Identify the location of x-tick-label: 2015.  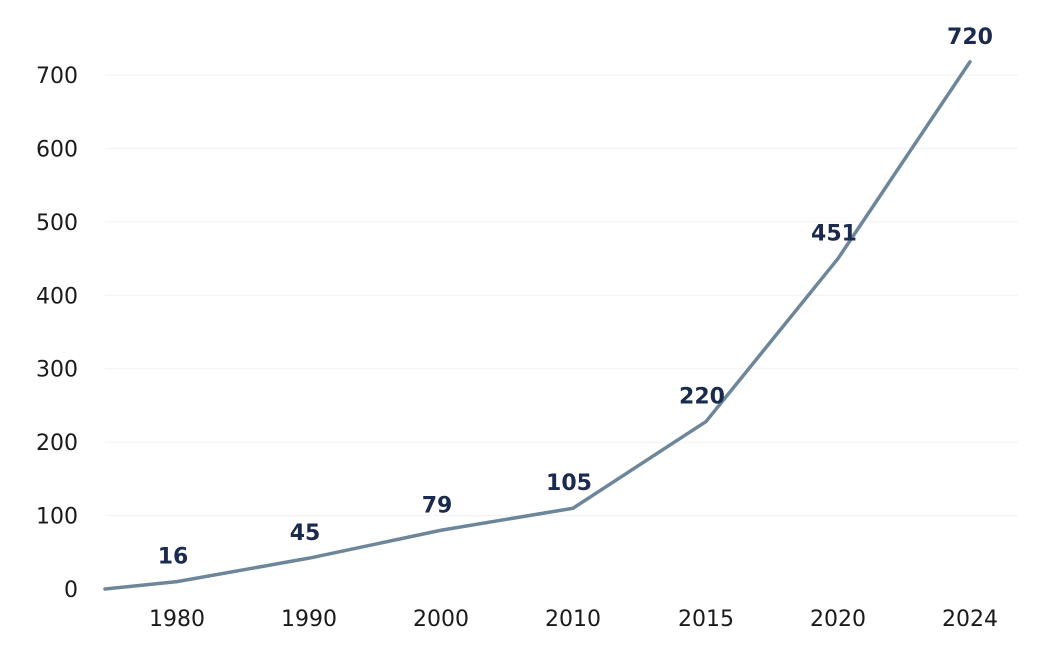
(706, 619).